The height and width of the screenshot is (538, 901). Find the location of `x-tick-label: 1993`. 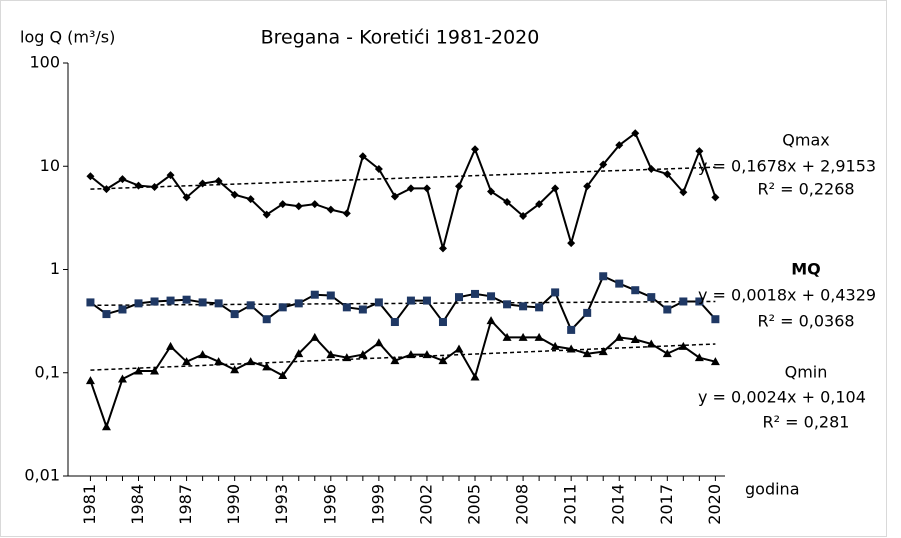

x-tick-label: 1993 is located at coordinates (281, 504).